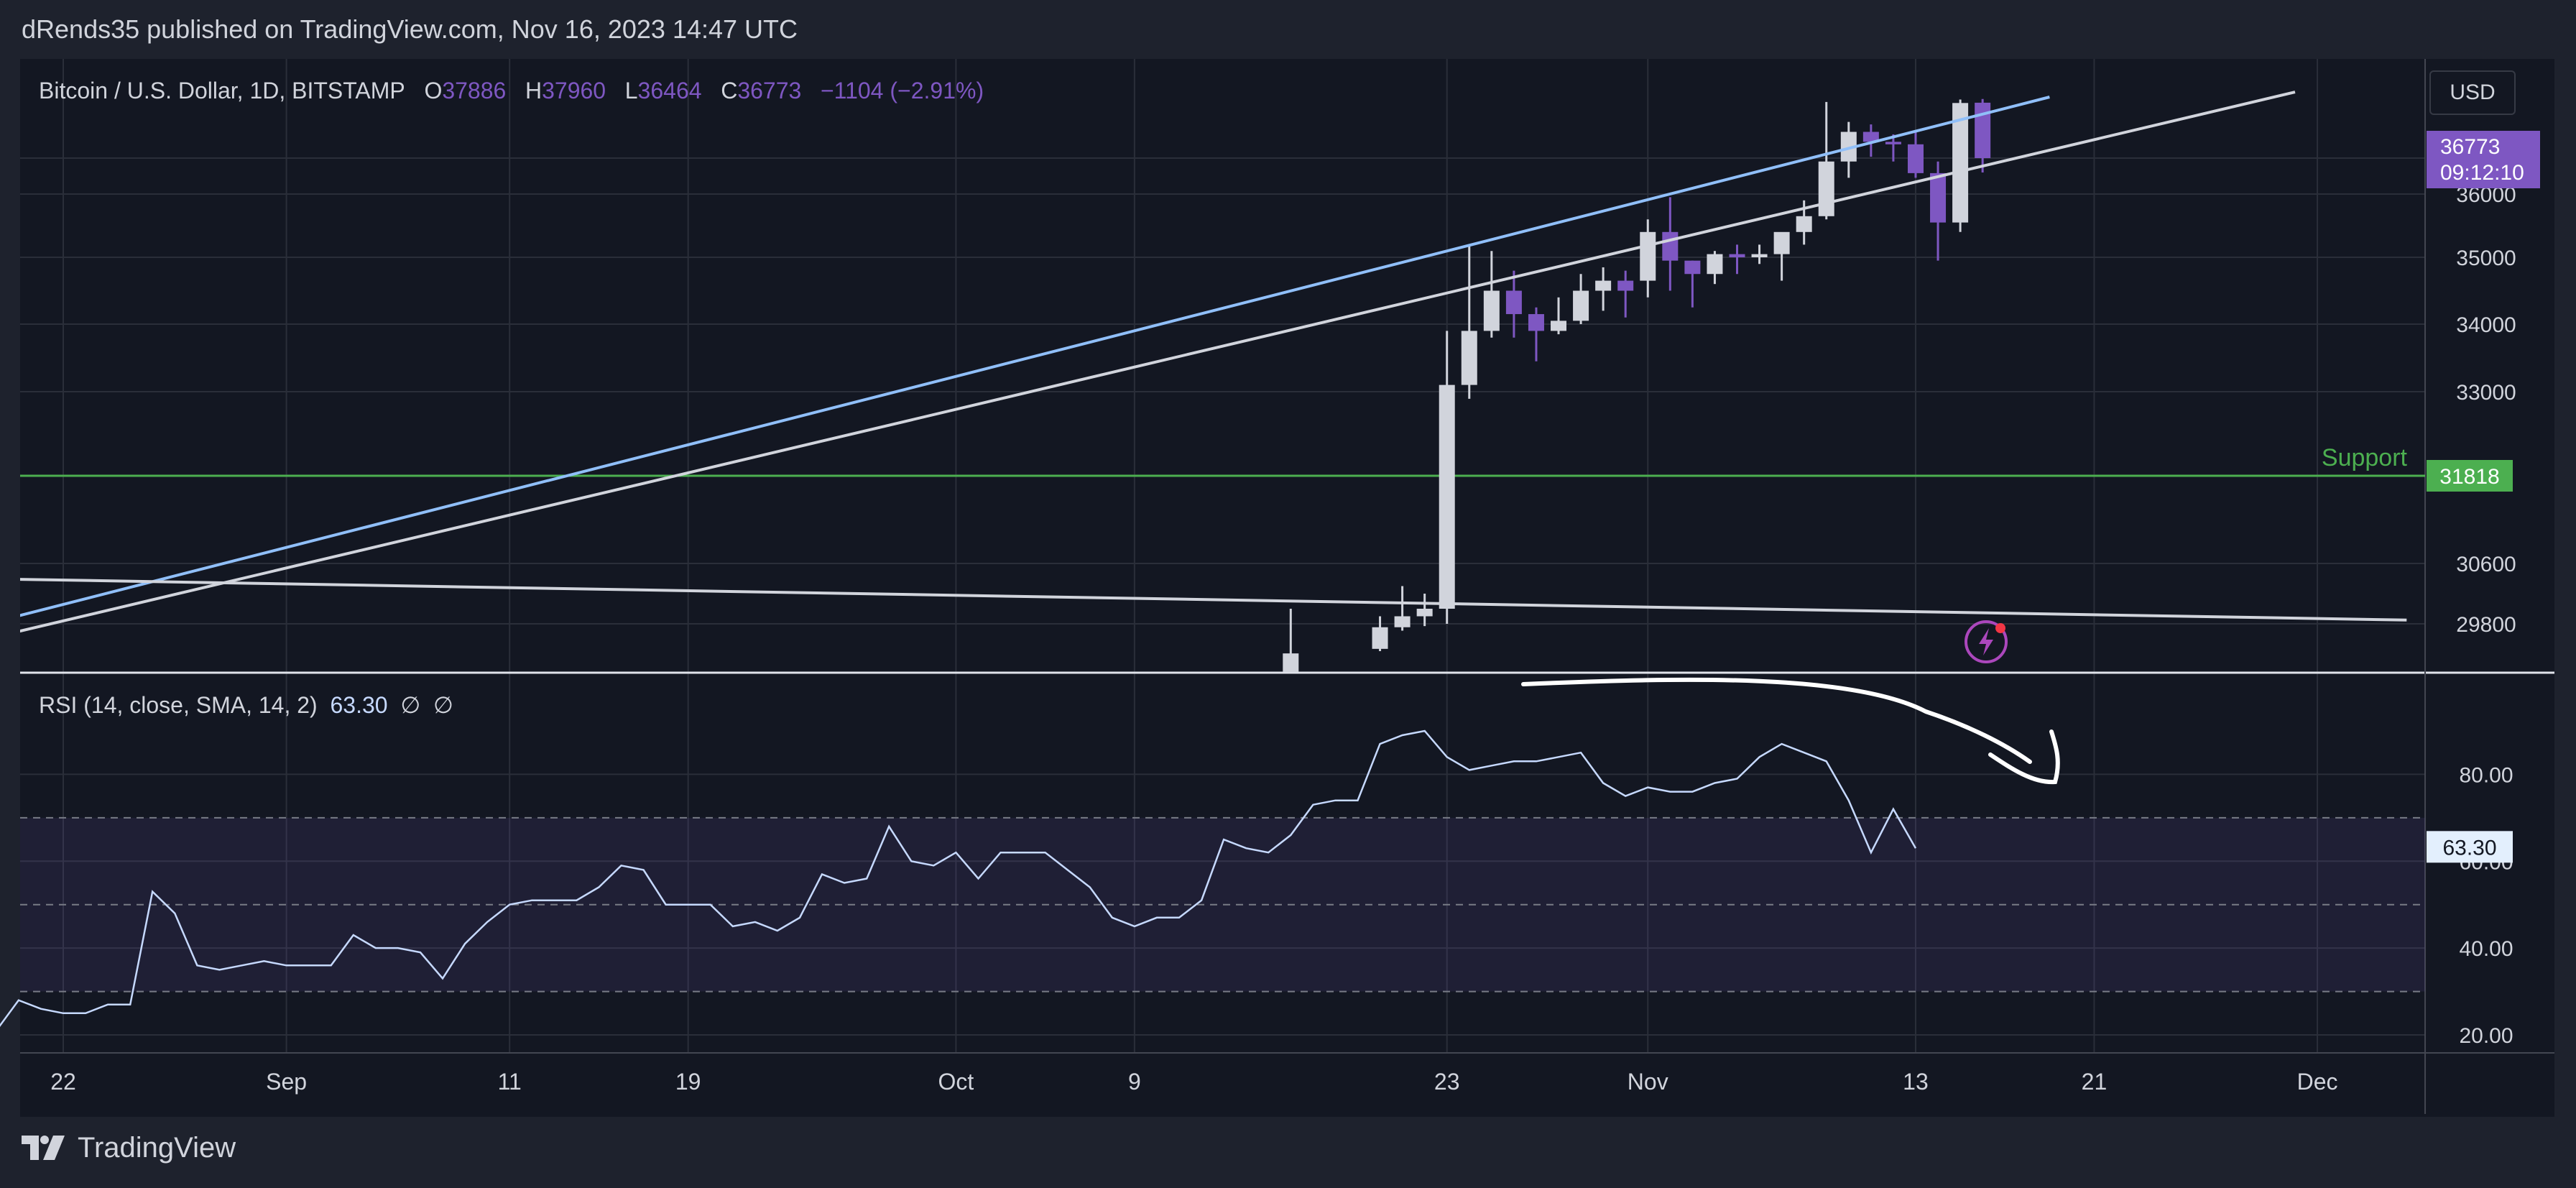  I want to click on time-tick-label: 22, so click(63, 1082).